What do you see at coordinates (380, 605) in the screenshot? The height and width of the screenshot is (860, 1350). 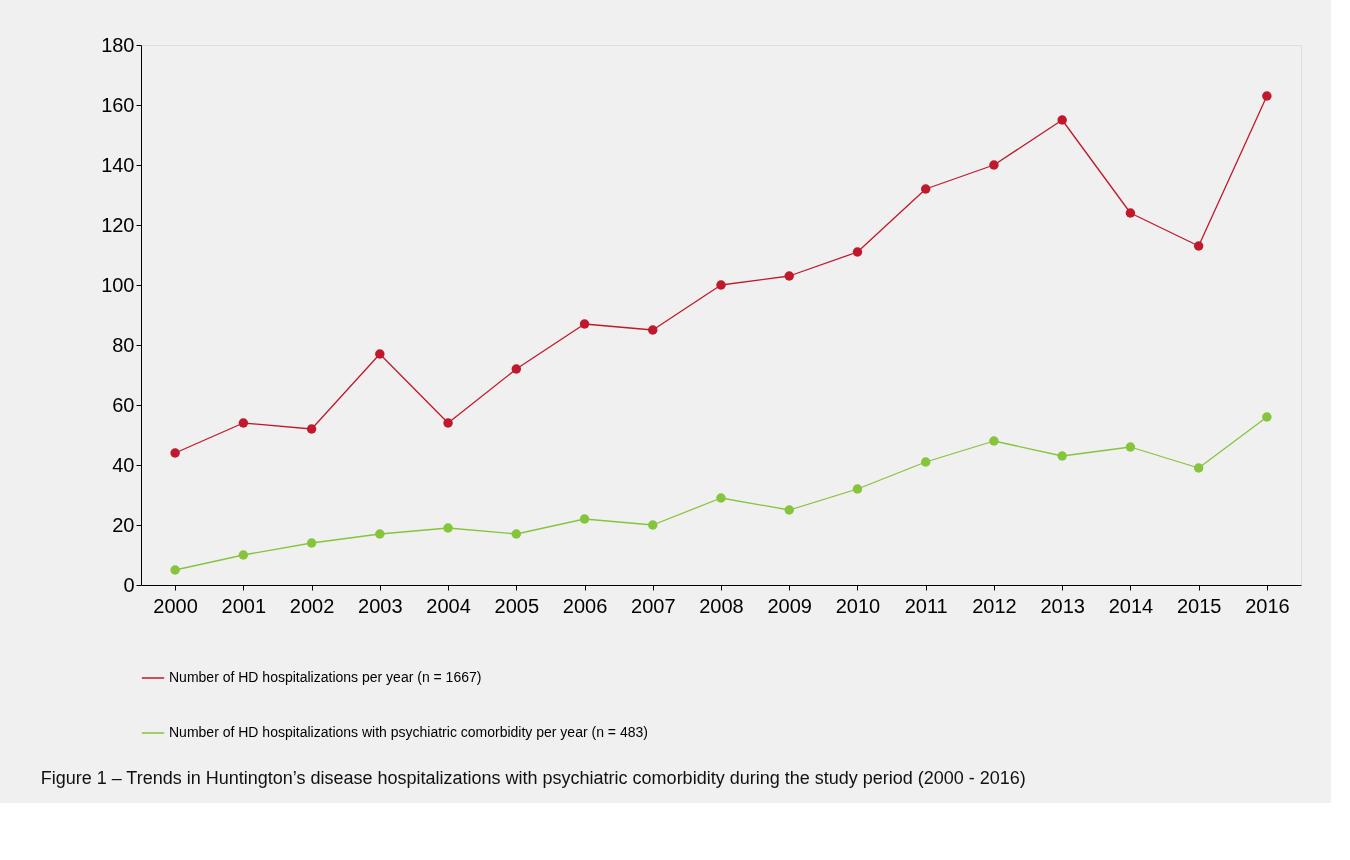 I see `x-tick-label: 2003` at bounding box center [380, 605].